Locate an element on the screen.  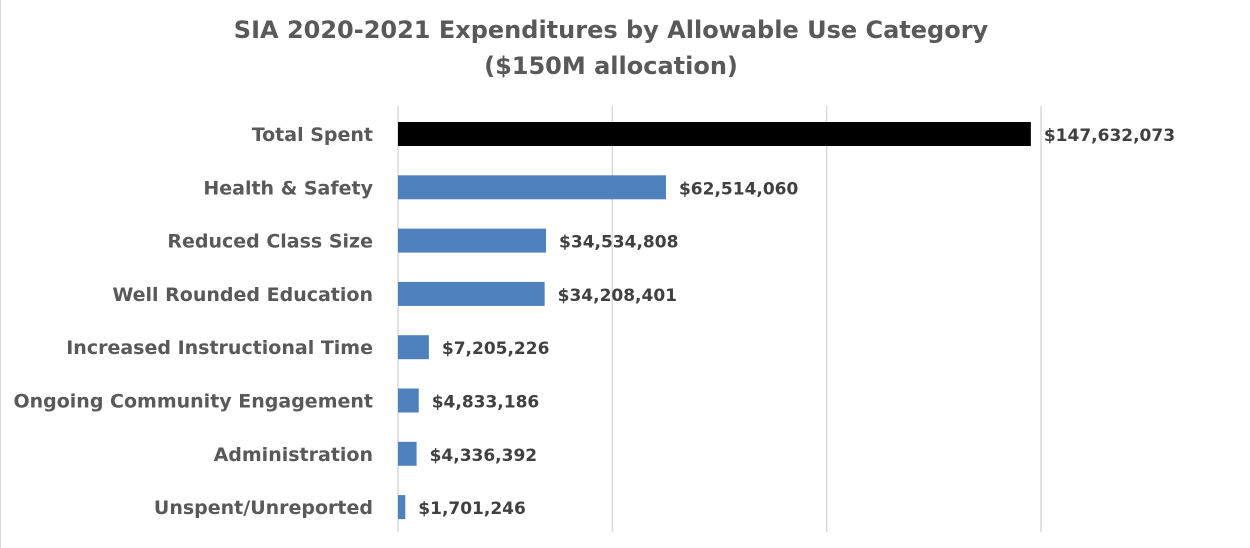
category-label: Well Rounded Education is located at coordinates (242, 295).